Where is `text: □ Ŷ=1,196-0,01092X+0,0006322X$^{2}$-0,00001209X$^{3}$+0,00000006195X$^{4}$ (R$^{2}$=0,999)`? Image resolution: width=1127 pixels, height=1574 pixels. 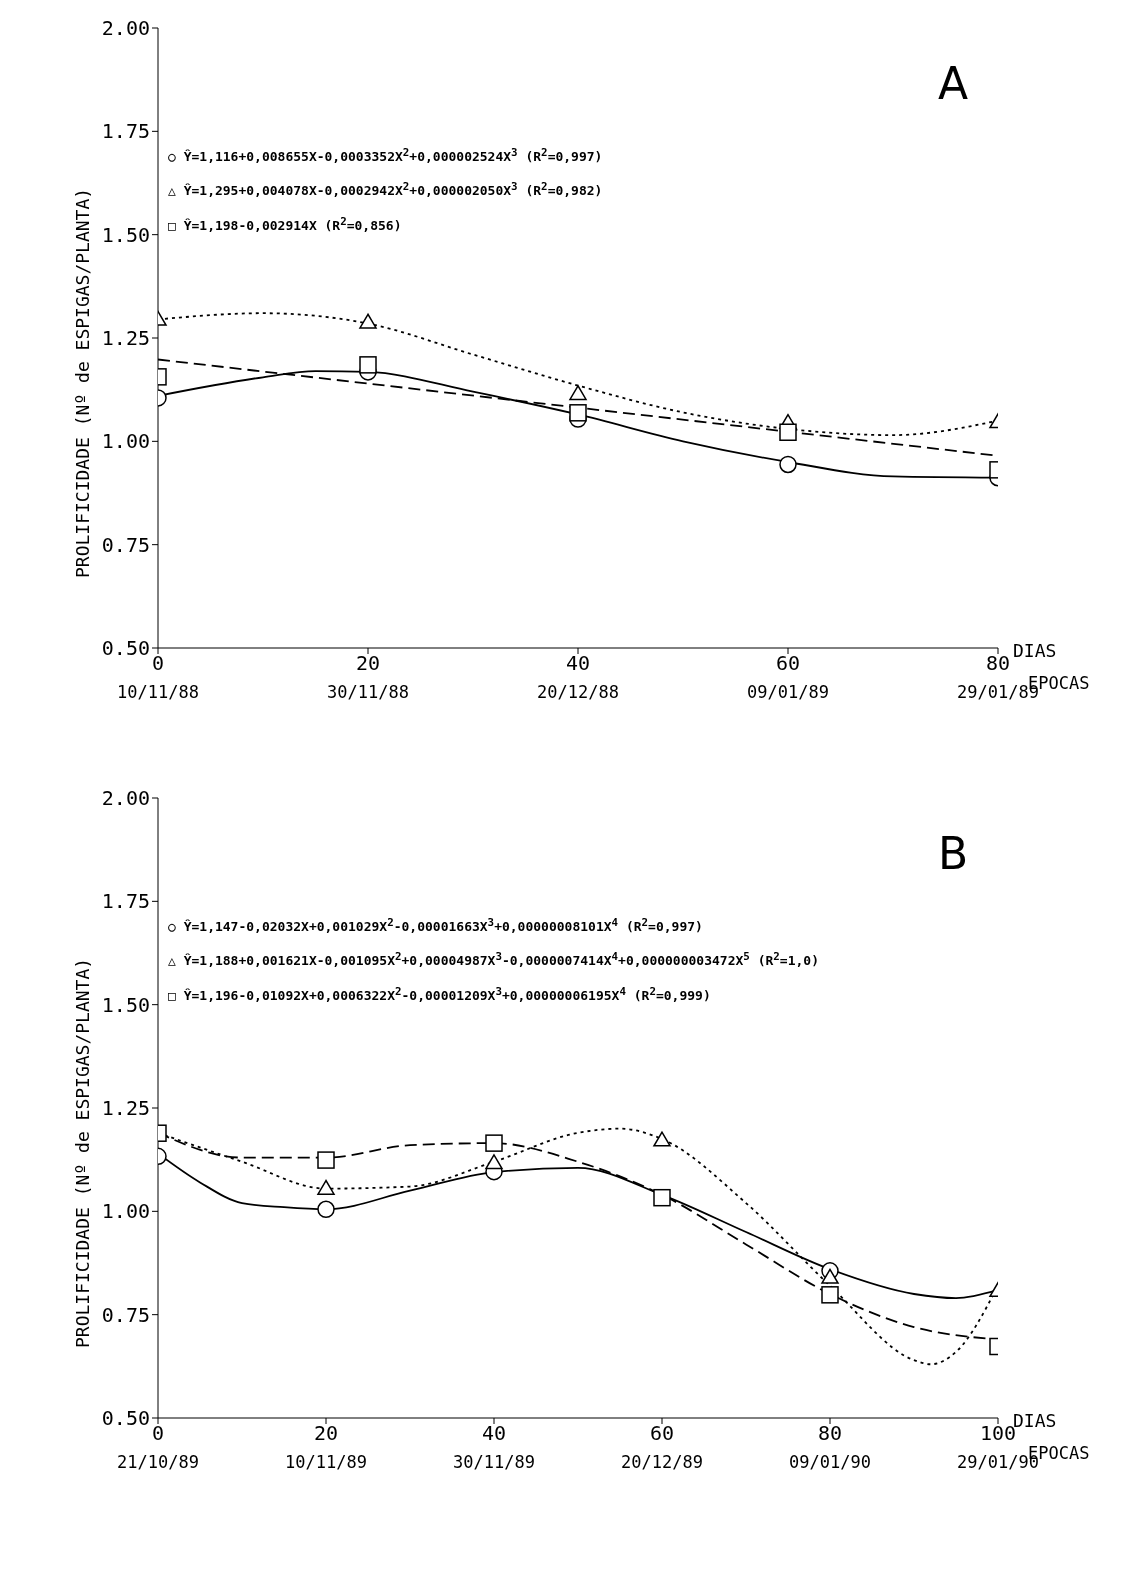
text: □ Ŷ=1,196-0,01092X+0,0006322X$^{2}$-0,00001209X$^{3}$+0,00000006195X$^{4}$ (R$^{2}$=0,999) is located at coordinates (439, 993).